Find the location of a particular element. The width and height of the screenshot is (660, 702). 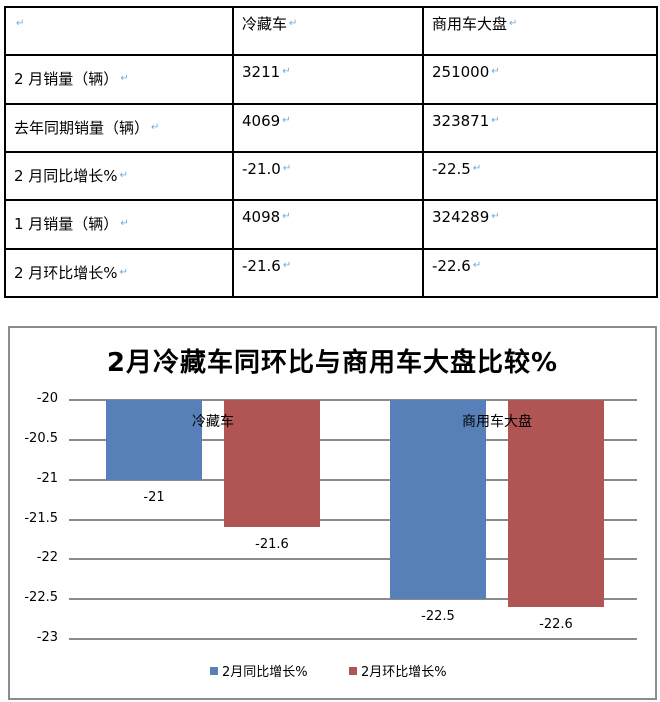

legend-item: 2月同比增长% is located at coordinates (259, 670).